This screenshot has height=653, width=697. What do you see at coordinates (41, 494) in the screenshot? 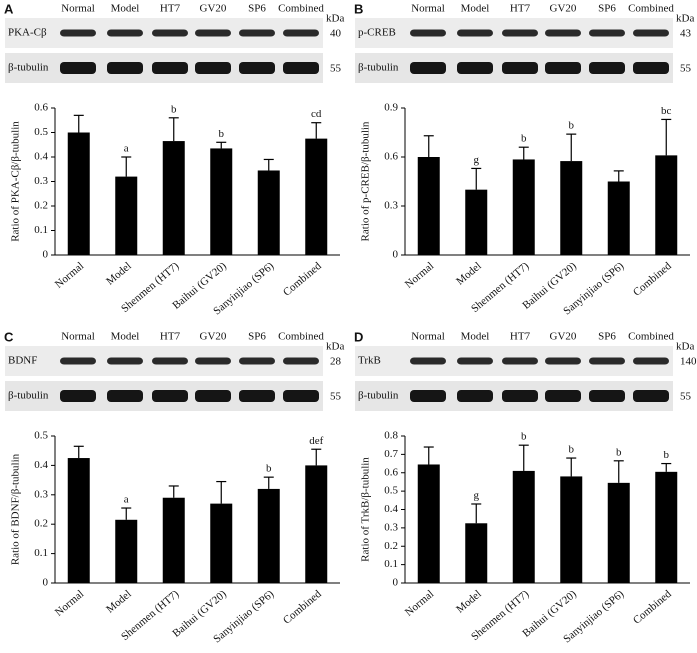
I see `y-tick-label: 0.3` at bounding box center [41, 494].